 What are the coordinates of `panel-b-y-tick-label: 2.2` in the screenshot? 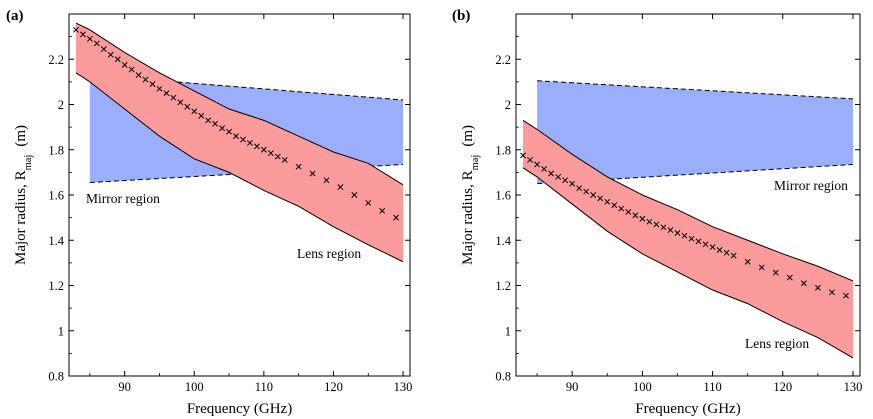 It's located at (503, 60).